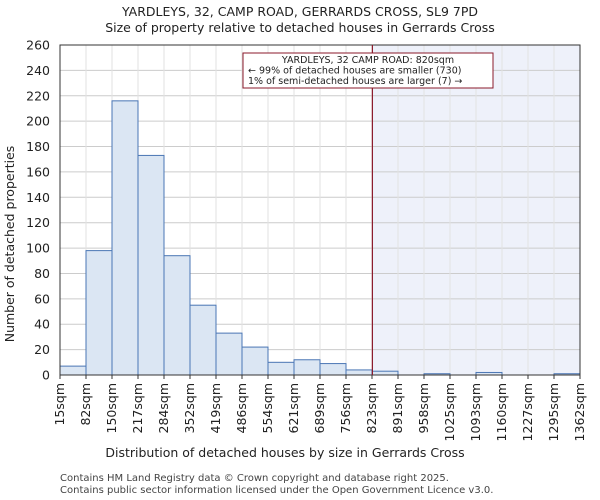  What do you see at coordinates (553, 412) in the screenshot?
I see `x-tick-label: 1295sqm` at bounding box center [553, 412].